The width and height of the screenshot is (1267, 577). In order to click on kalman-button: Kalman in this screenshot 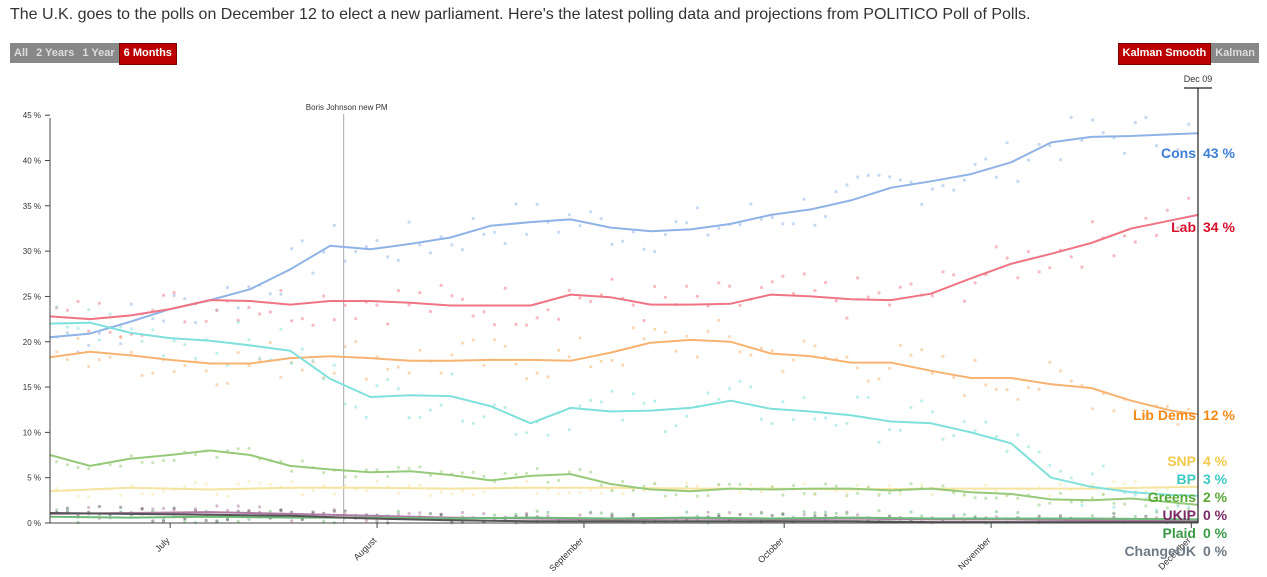, I will do `click(1235, 53)`.